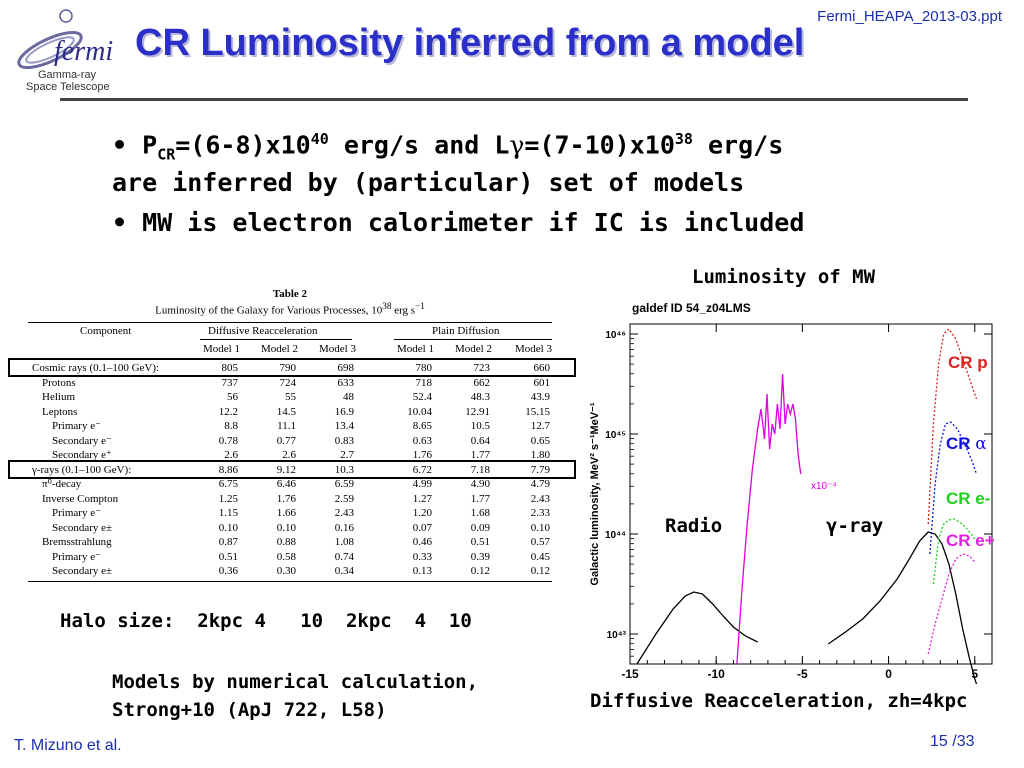  Describe the element at coordinates (290, 383) in the screenshot. I see `table-row: Protons 737 724 633 718 662 601` at that location.